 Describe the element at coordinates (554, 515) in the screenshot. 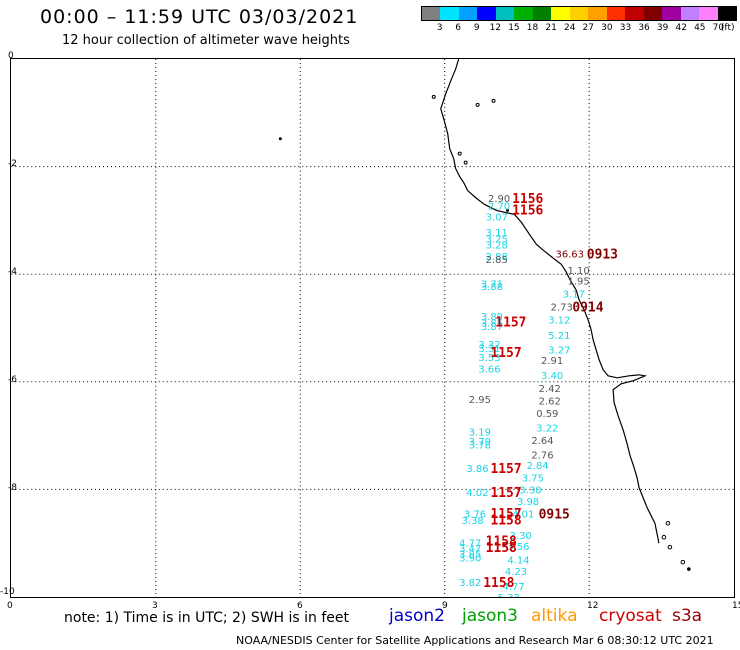

I see `pass-time-label: 0915` at that location.